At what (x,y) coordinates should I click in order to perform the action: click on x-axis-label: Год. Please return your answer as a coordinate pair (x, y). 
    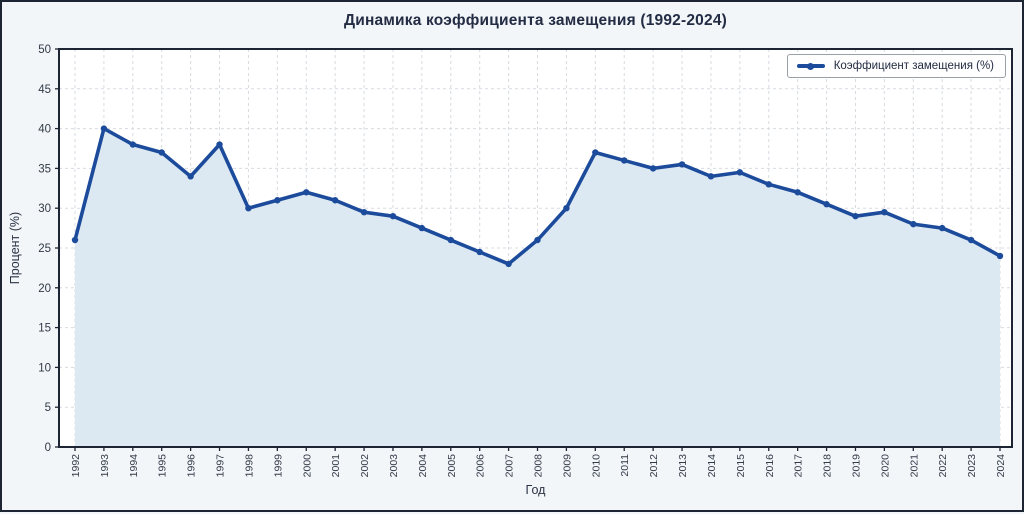
    Looking at the image, I should click on (535, 490).